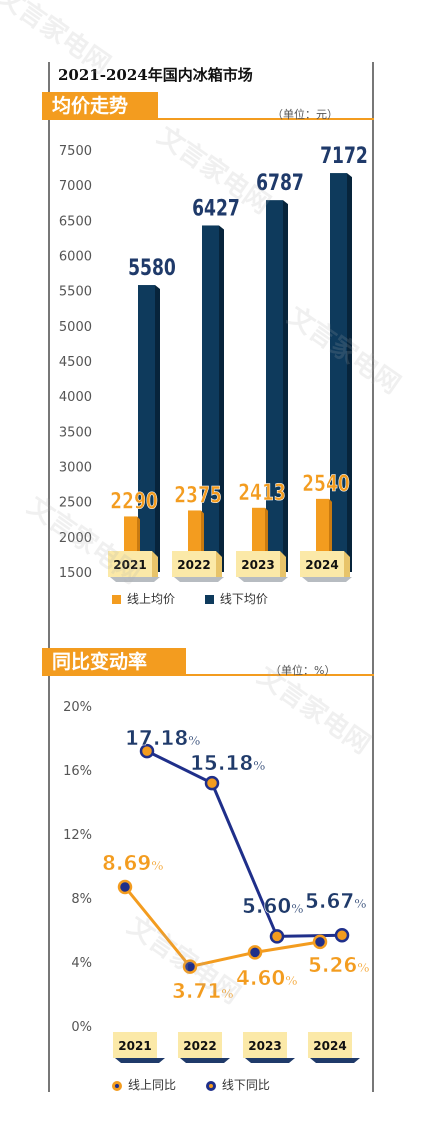 The image size is (436, 1145). What do you see at coordinates (81, 899) in the screenshot?
I see `y-tick-label: 8%` at bounding box center [81, 899].